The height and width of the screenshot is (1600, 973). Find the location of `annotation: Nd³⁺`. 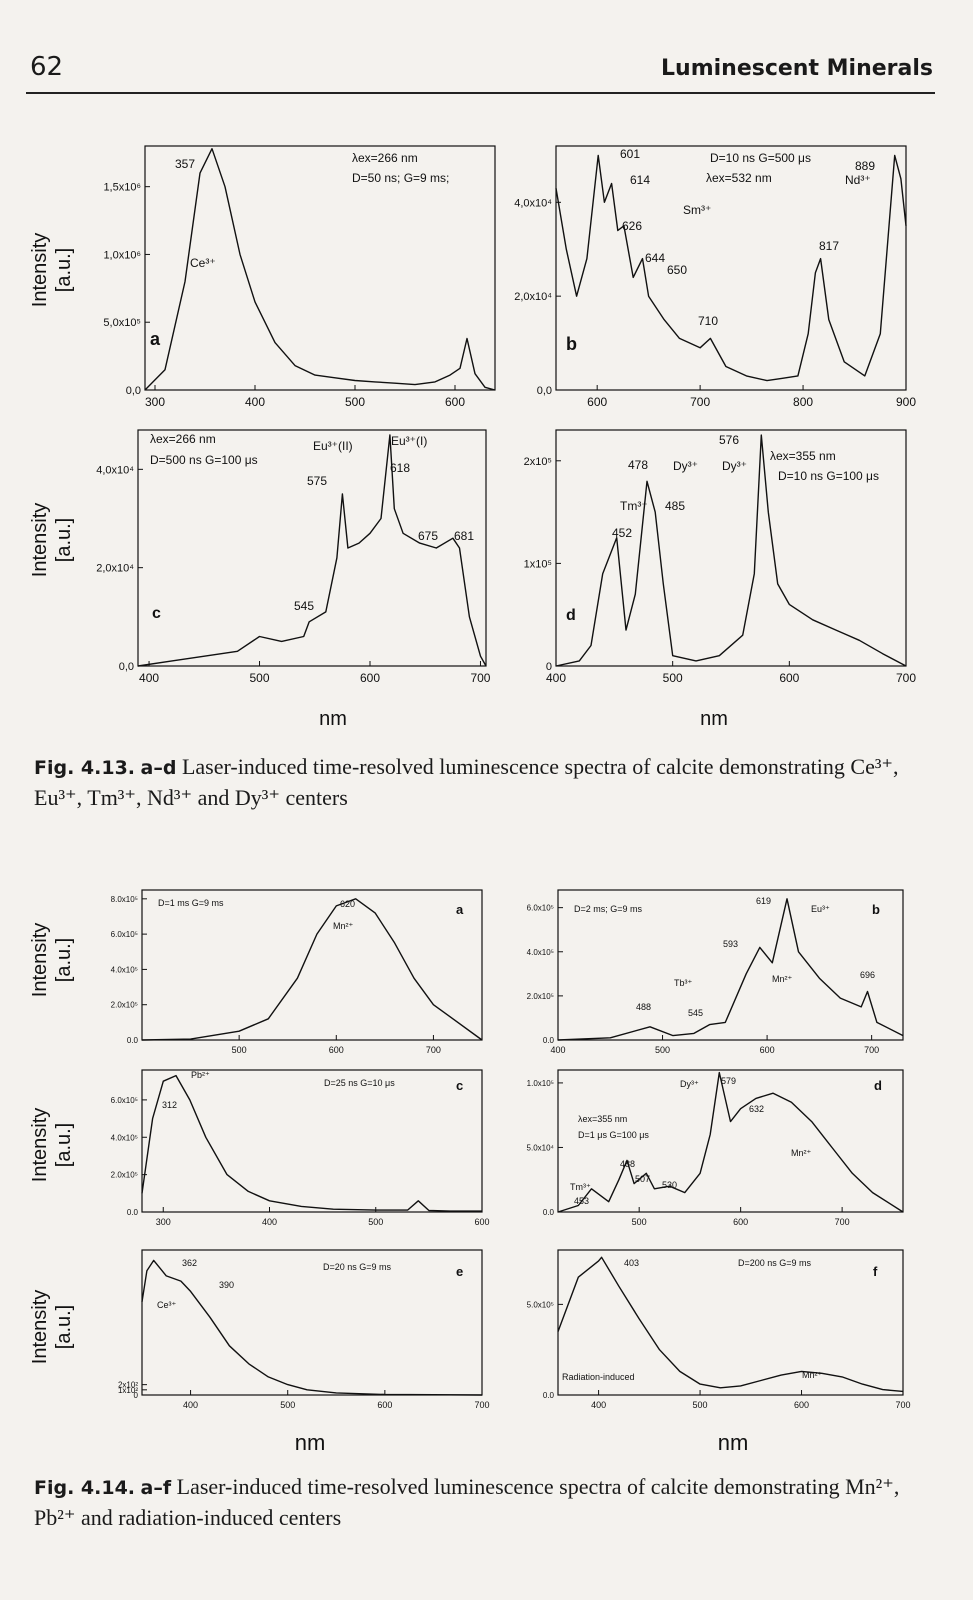

annotation: Nd³⁺ is located at coordinates (858, 180).